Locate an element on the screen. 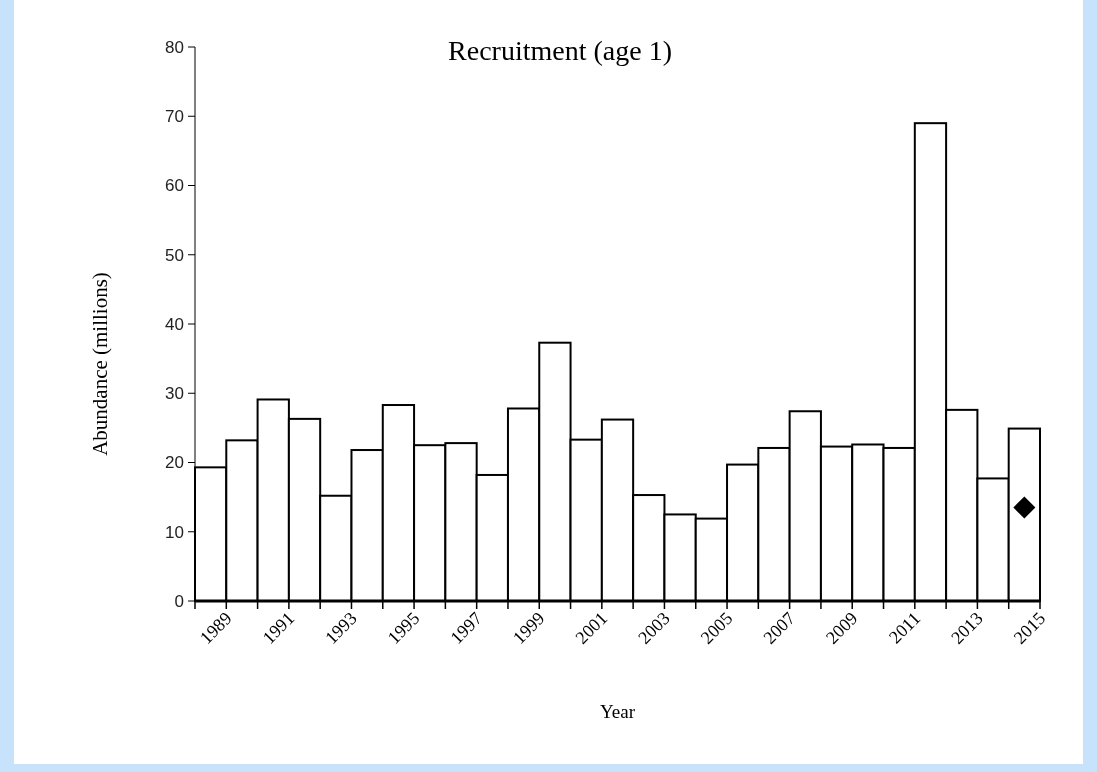 The width and height of the screenshot is (1097, 772). y-tick-label: 10 is located at coordinates (174, 532).